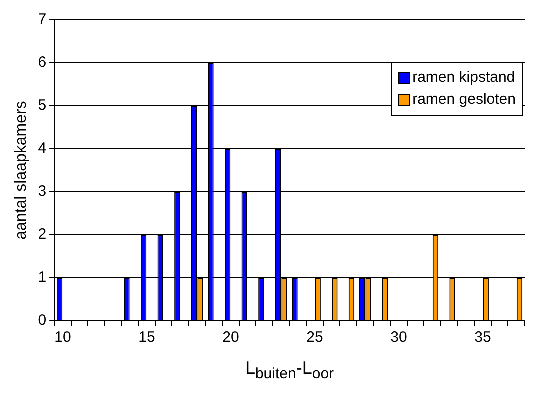 The height and width of the screenshot is (405, 539). Describe the element at coordinates (315, 337) in the screenshot. I see `x-tick-label: 25` at that location.